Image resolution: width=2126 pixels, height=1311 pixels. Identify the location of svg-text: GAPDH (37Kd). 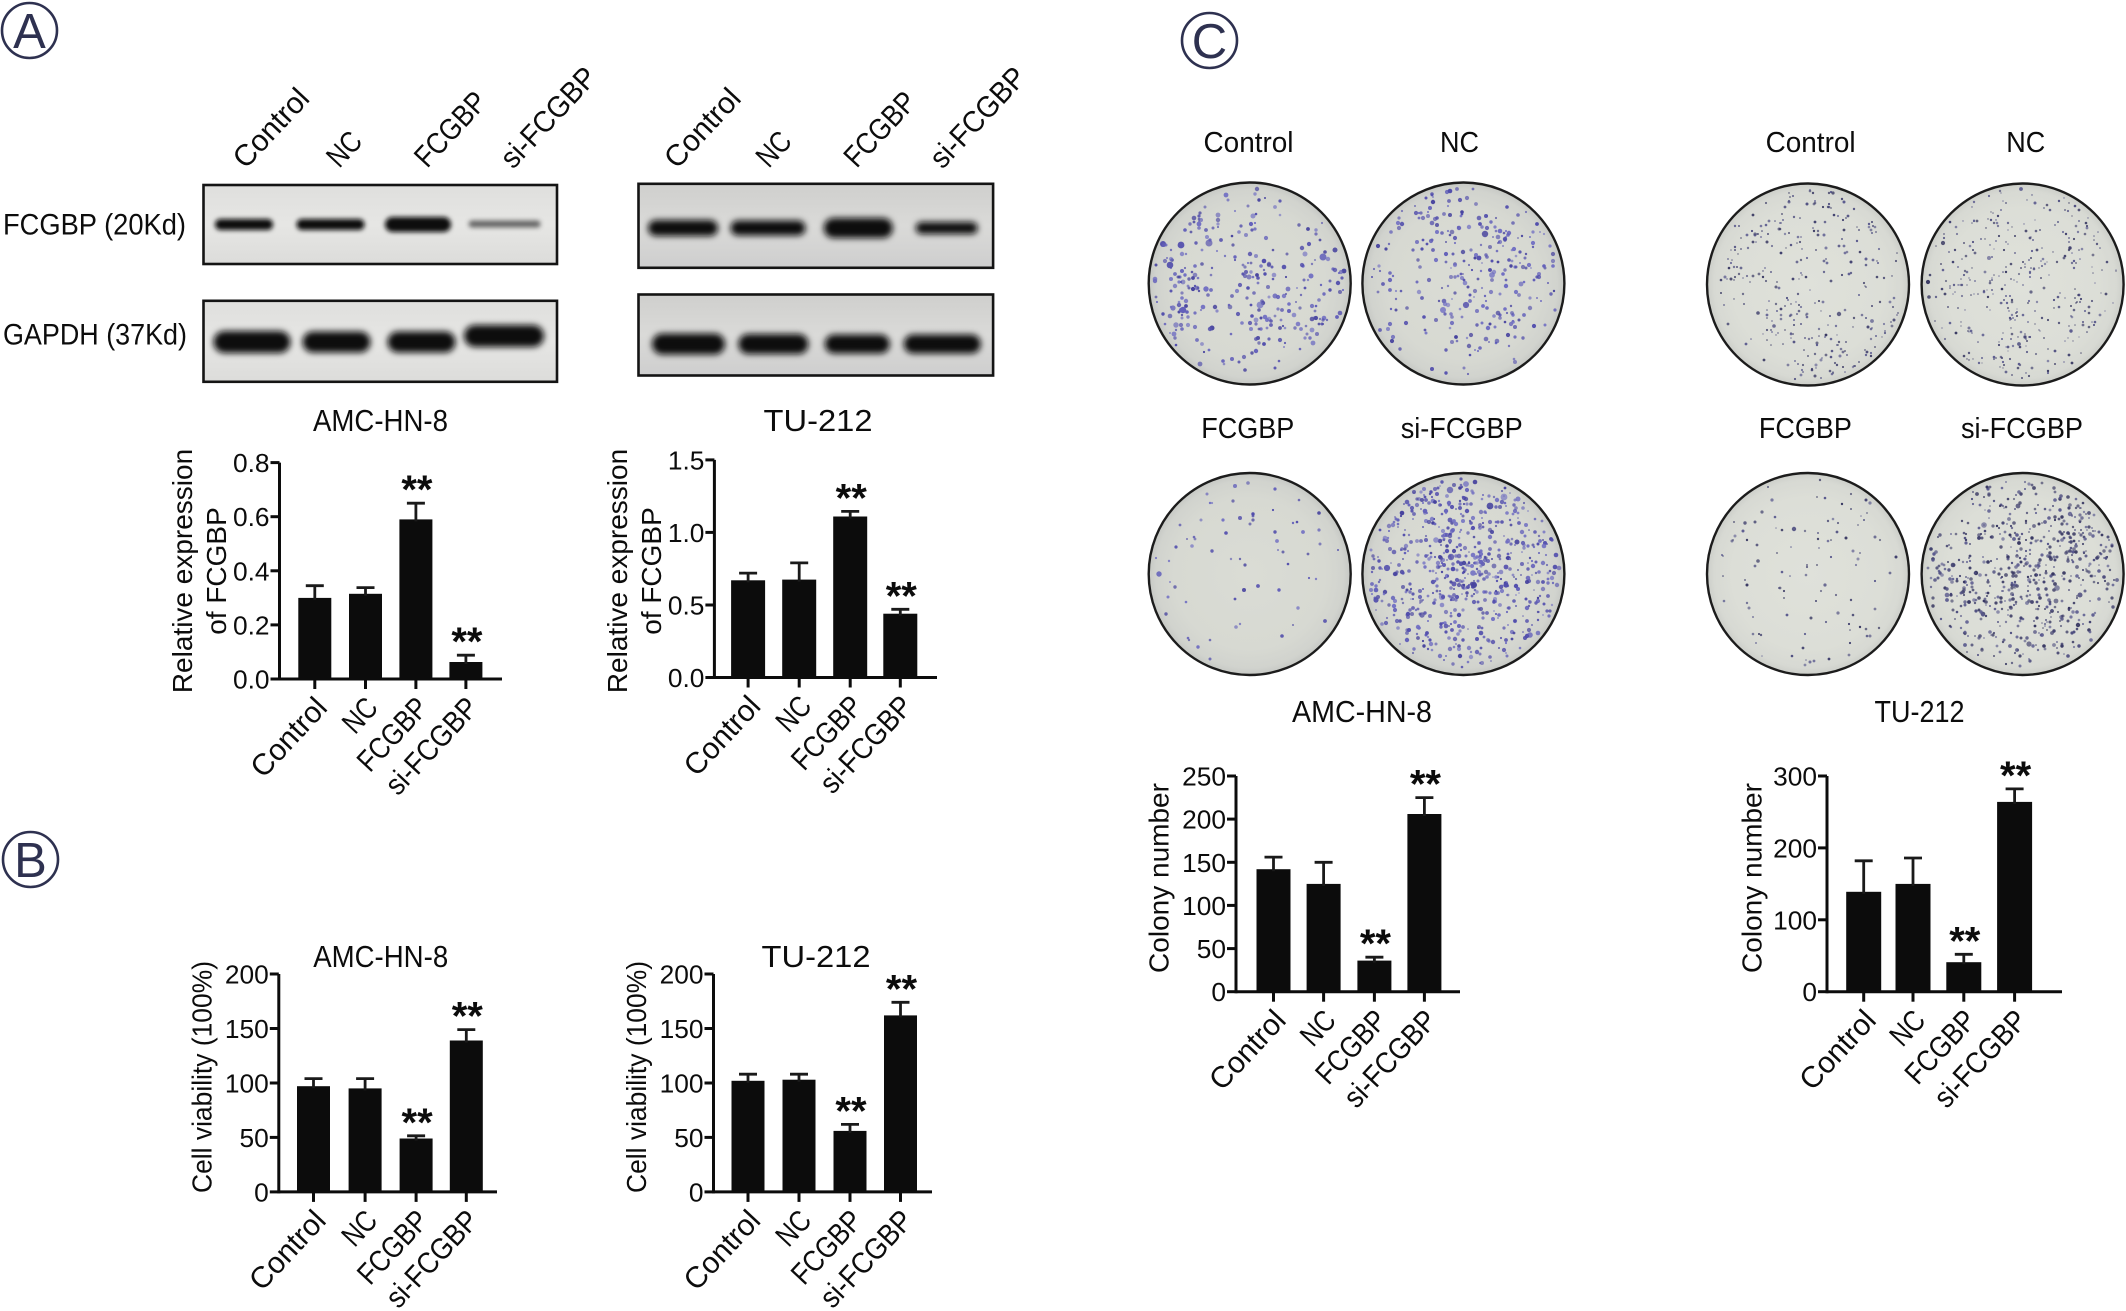
(95, 335).